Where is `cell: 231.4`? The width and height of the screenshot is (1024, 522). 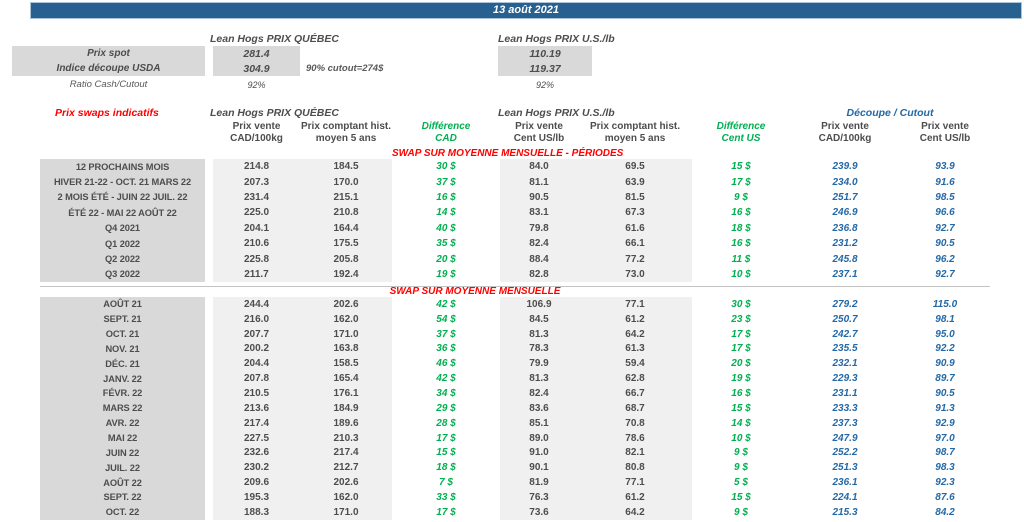
cell: 231.4 is located at coordinates (256, 197).